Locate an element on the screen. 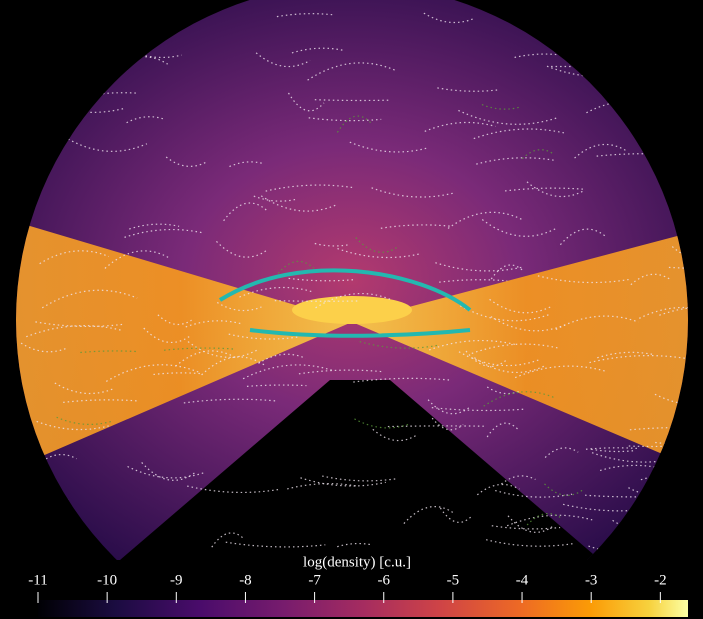 This screenshot has height=619, width=703. tick-label: -10 is located at coordinates (107, 580).